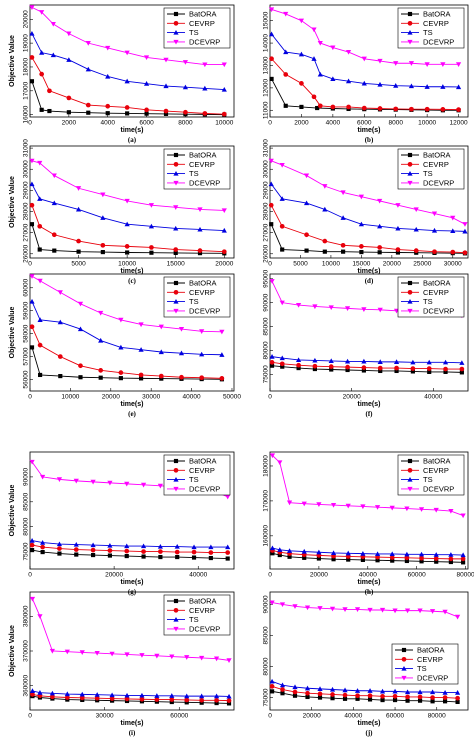 The width and height of the screenshot is (474, 740). I want to click on y-tick-label: 14000, so click(266, 43).